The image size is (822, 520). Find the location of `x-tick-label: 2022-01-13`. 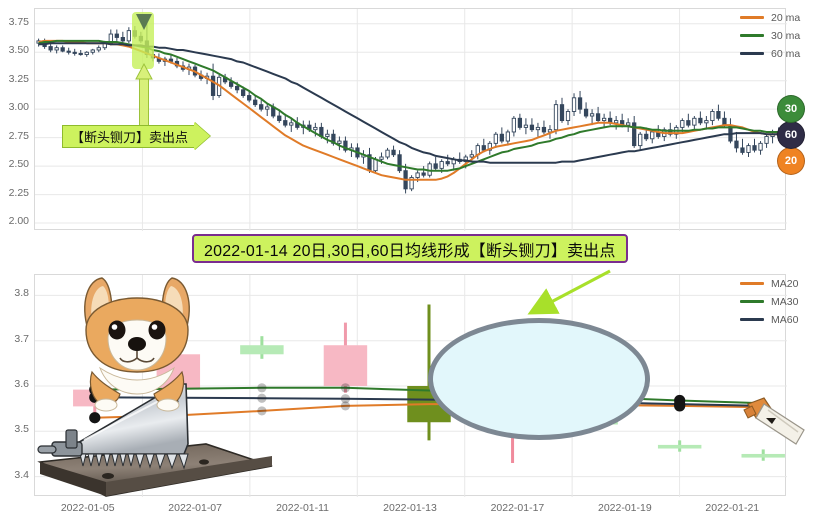

x-tick-label: 2022-01-13 is located at coordinates (410, 508).